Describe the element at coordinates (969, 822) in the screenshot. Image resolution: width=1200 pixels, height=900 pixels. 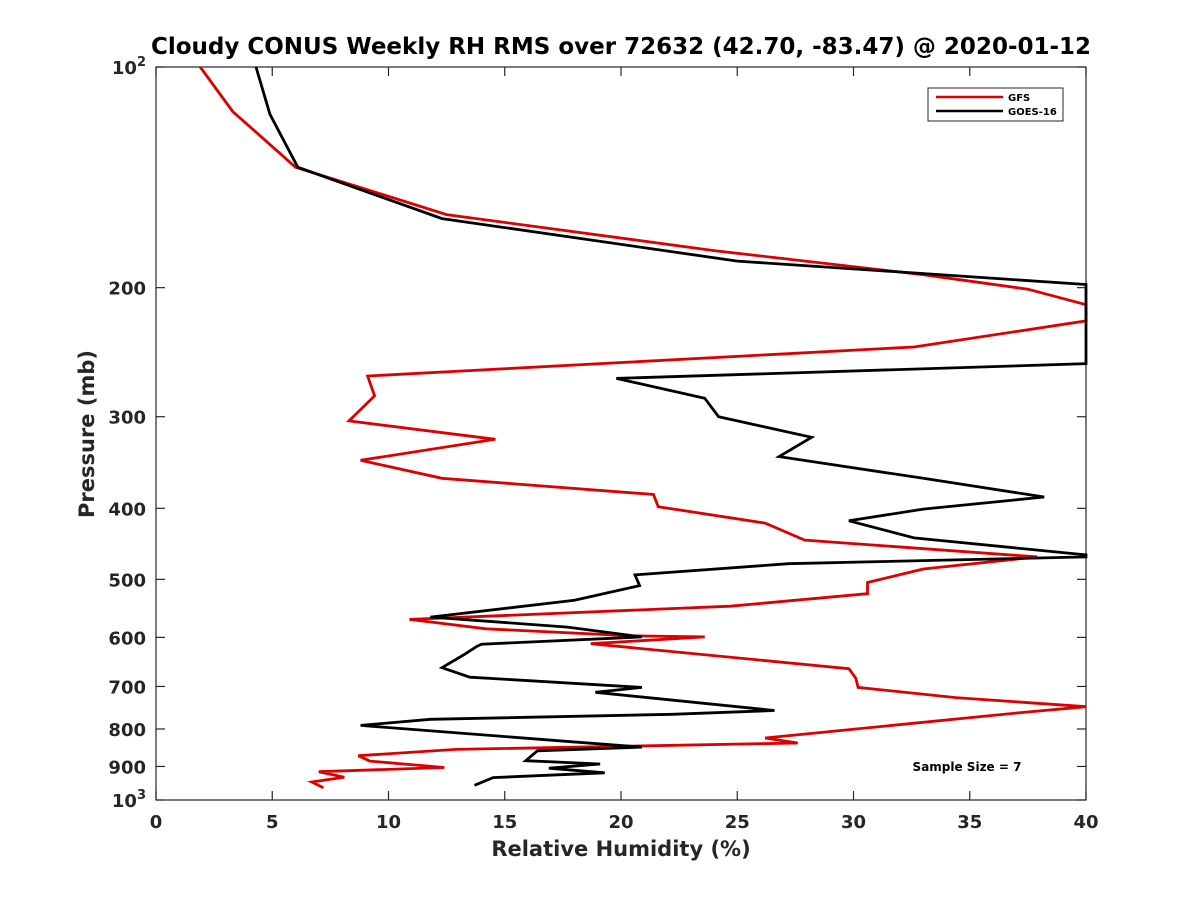
I see `x-tick-label: 35` at that location.